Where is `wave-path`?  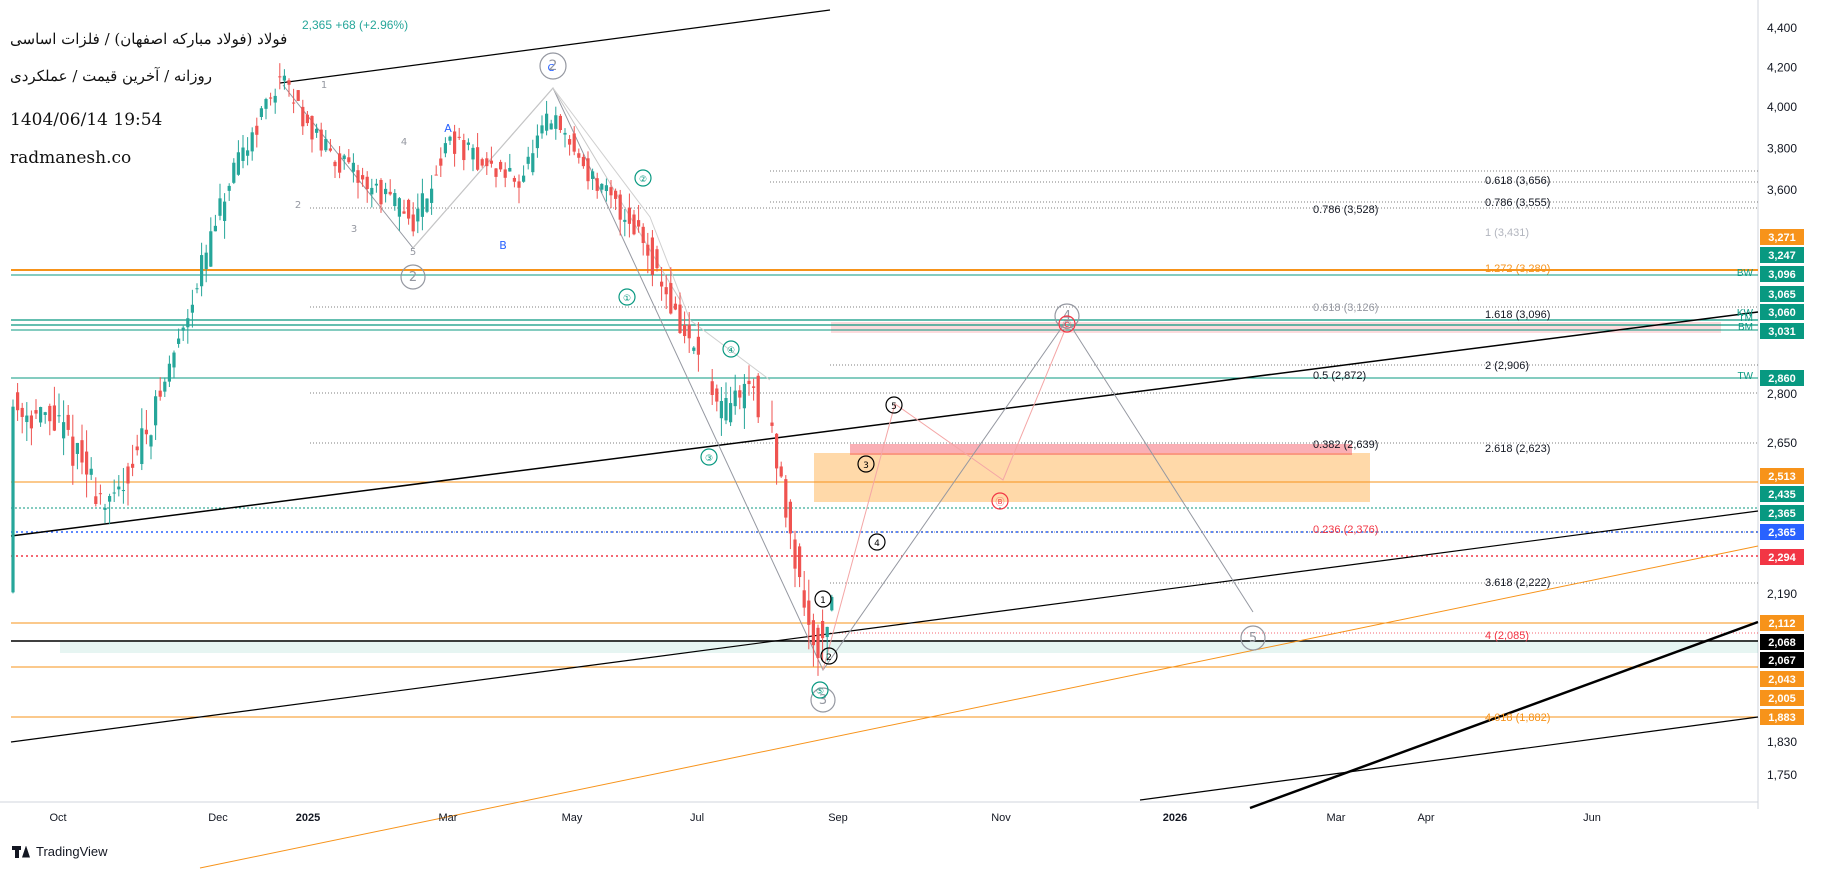
wave-path is located at coordinates (661, 234).